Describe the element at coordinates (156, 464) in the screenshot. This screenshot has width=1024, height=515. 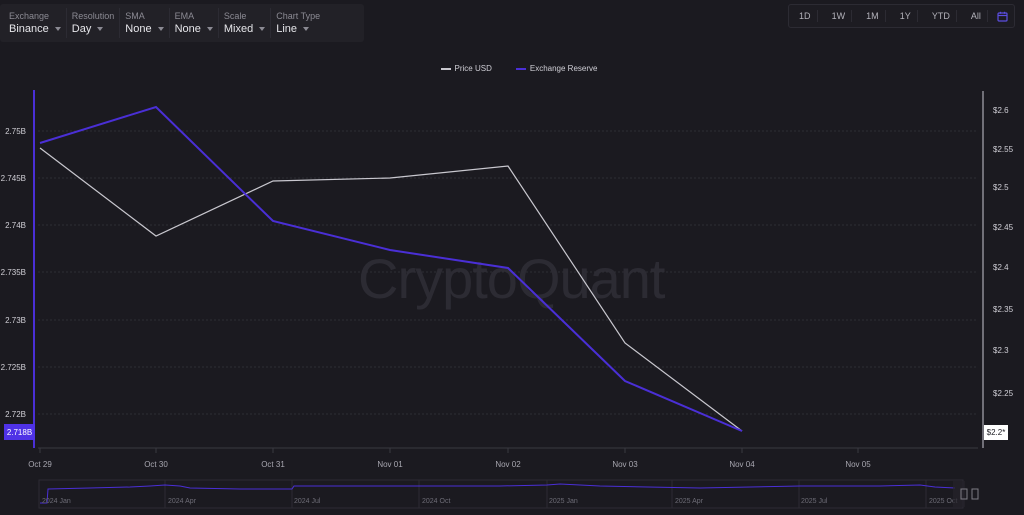
I see `svg-text: Oct 30` at that location.